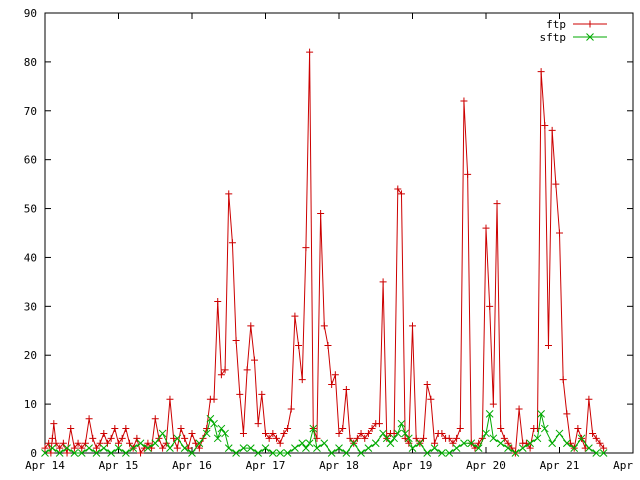  I want to click on y-tick-label: 80, so click(30, 62).